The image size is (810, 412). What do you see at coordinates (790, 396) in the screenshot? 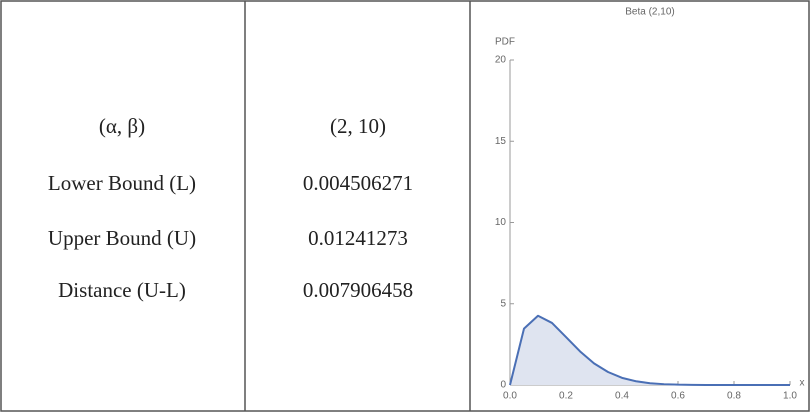
I see `x-tick-label: 1.0` at bounding box center [790, 396].